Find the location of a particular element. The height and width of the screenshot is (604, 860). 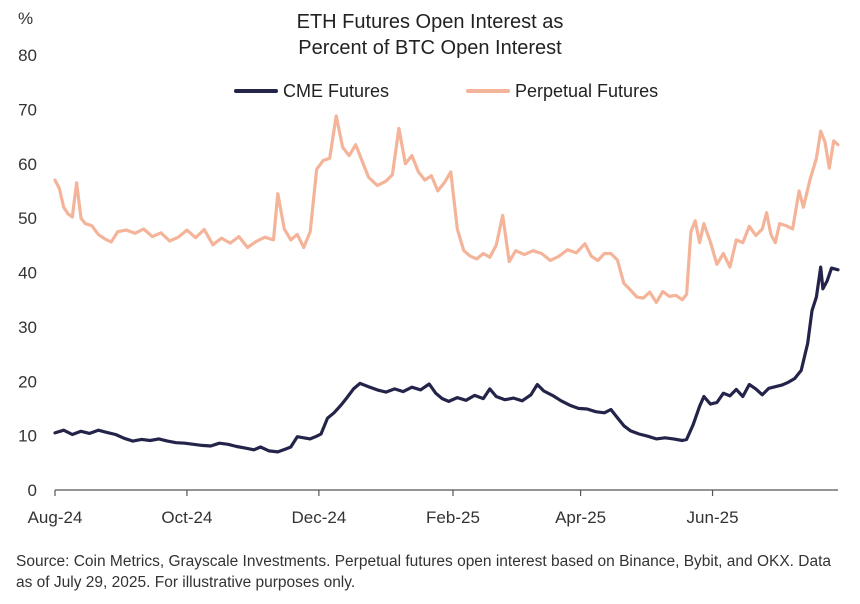

y-axis-ticks: 0 10 20 30 40 50 60 70 80 is located at coordinates (27, 273).